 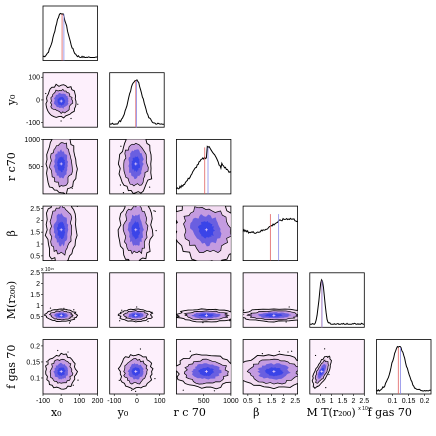 What do you see at coordinates (204, 401) in the screenshot?
I see `x-tick-label: 500` at bounding box center [204, 401].